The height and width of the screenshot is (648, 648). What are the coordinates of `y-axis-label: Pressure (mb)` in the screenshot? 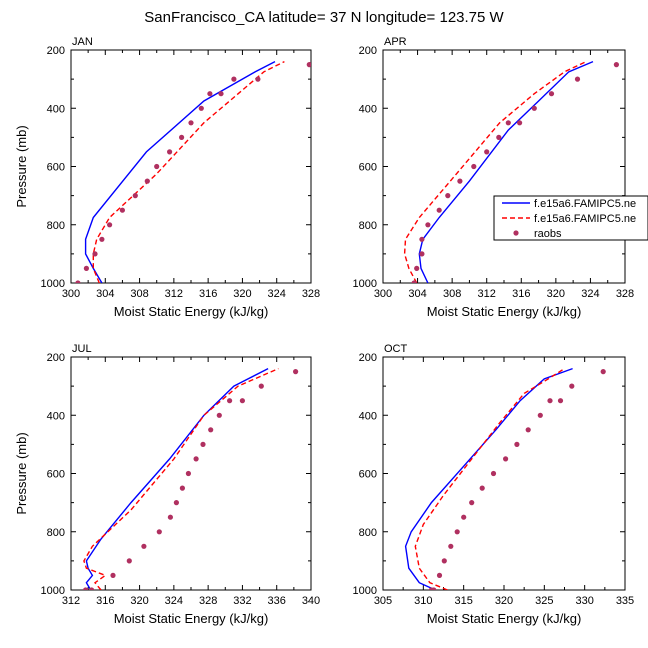 It's located at (21, 166).